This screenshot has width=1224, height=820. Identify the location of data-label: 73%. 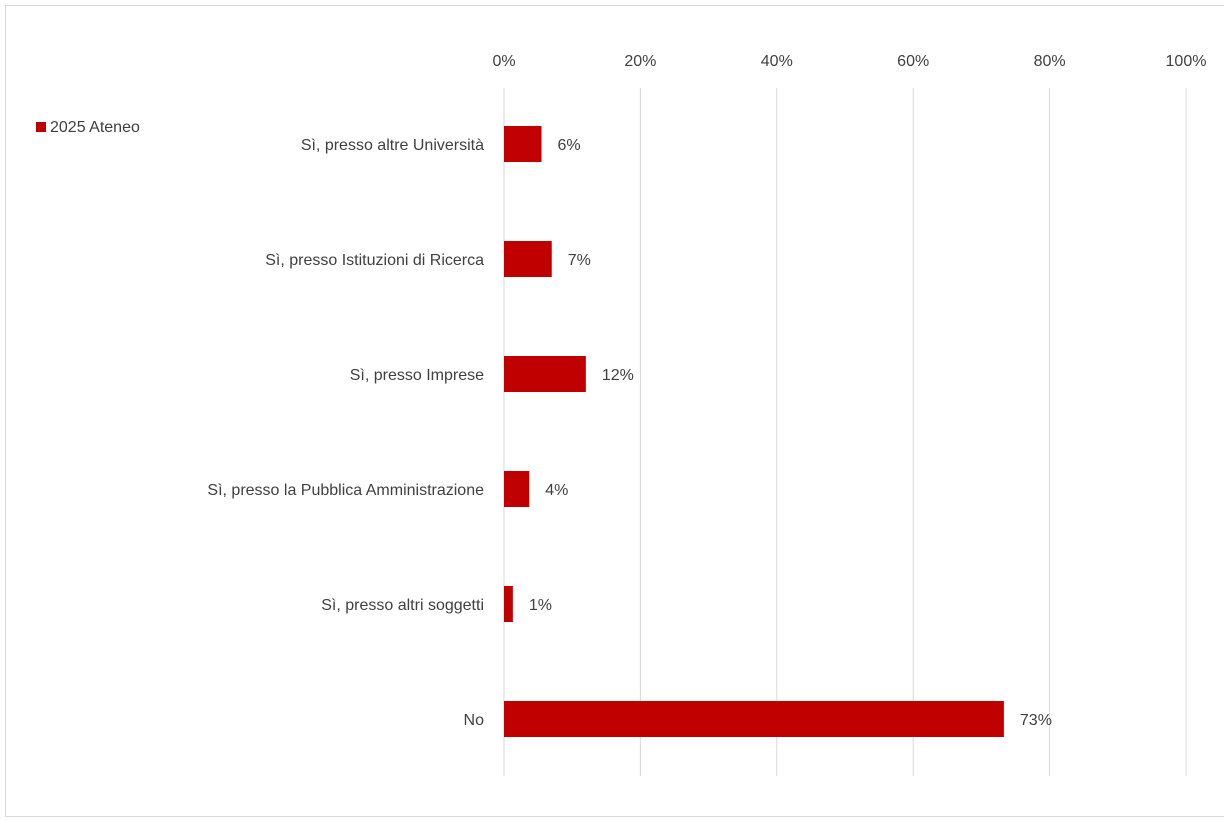
(1036, 720).